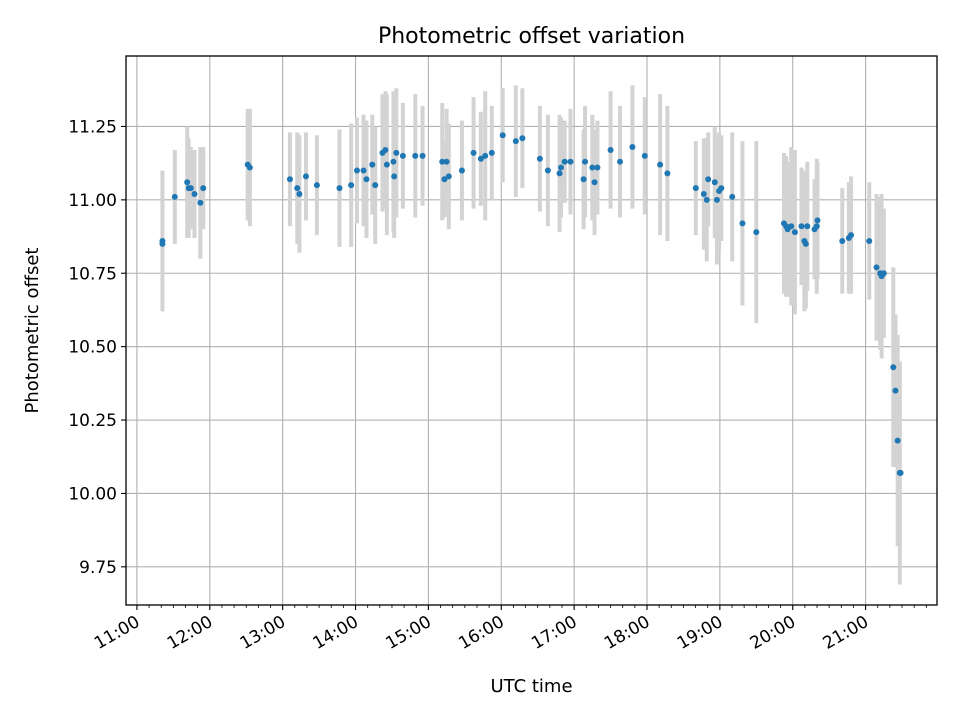 Image resolution: width=960 pixels, height=720 pixels. Describe the element at coordinates (92, 421) in the screenshot. I see `y-tick-label: 10.25` at that location.